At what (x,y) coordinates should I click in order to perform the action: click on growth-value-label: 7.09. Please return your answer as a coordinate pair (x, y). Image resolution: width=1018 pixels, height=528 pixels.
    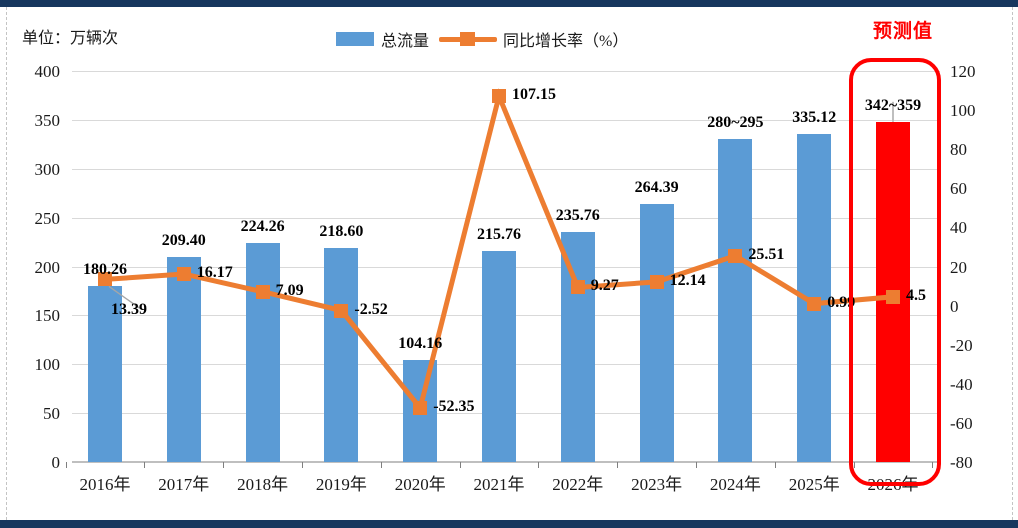
    Looking at the image, I should click on (289, 290).